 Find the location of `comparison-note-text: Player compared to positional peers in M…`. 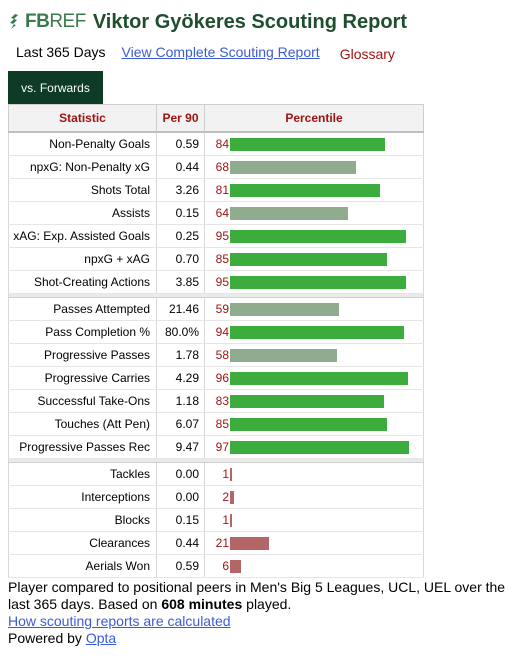

comparison-note-text: Player compared to positional peers in M… is located at coordinates (257, 595).